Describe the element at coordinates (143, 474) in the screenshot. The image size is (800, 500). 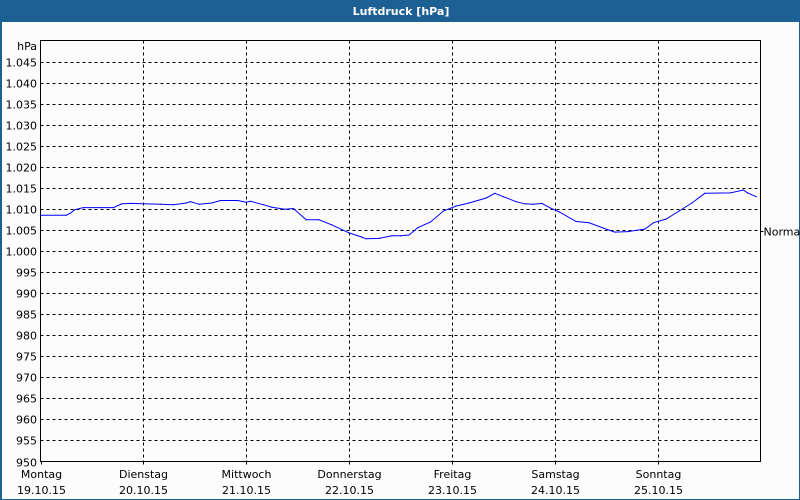
I see `x-tick-day: Dienstag` at that location.